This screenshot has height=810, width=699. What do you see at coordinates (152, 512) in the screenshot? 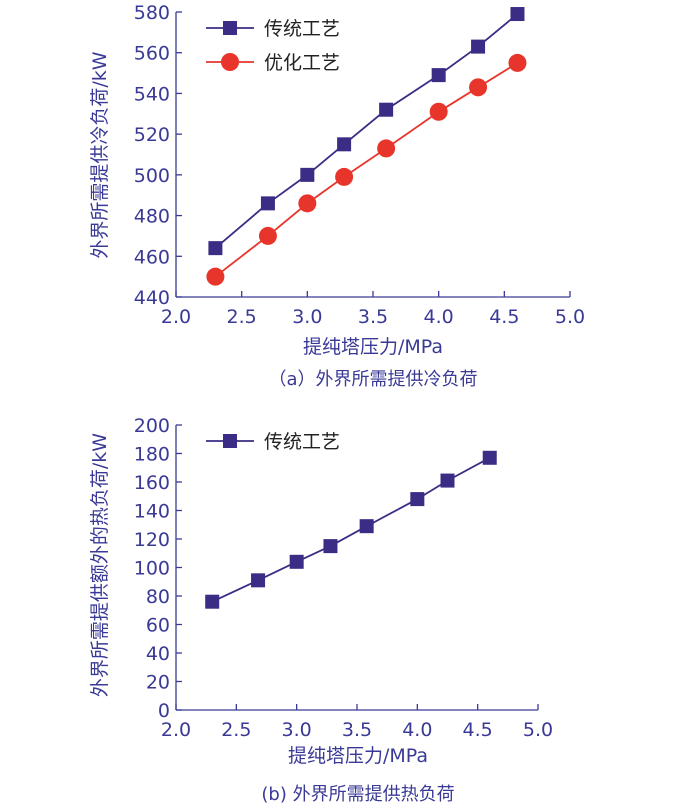
I see `chart-b-y-tick-label: 140` at bounding box center [152, 512].